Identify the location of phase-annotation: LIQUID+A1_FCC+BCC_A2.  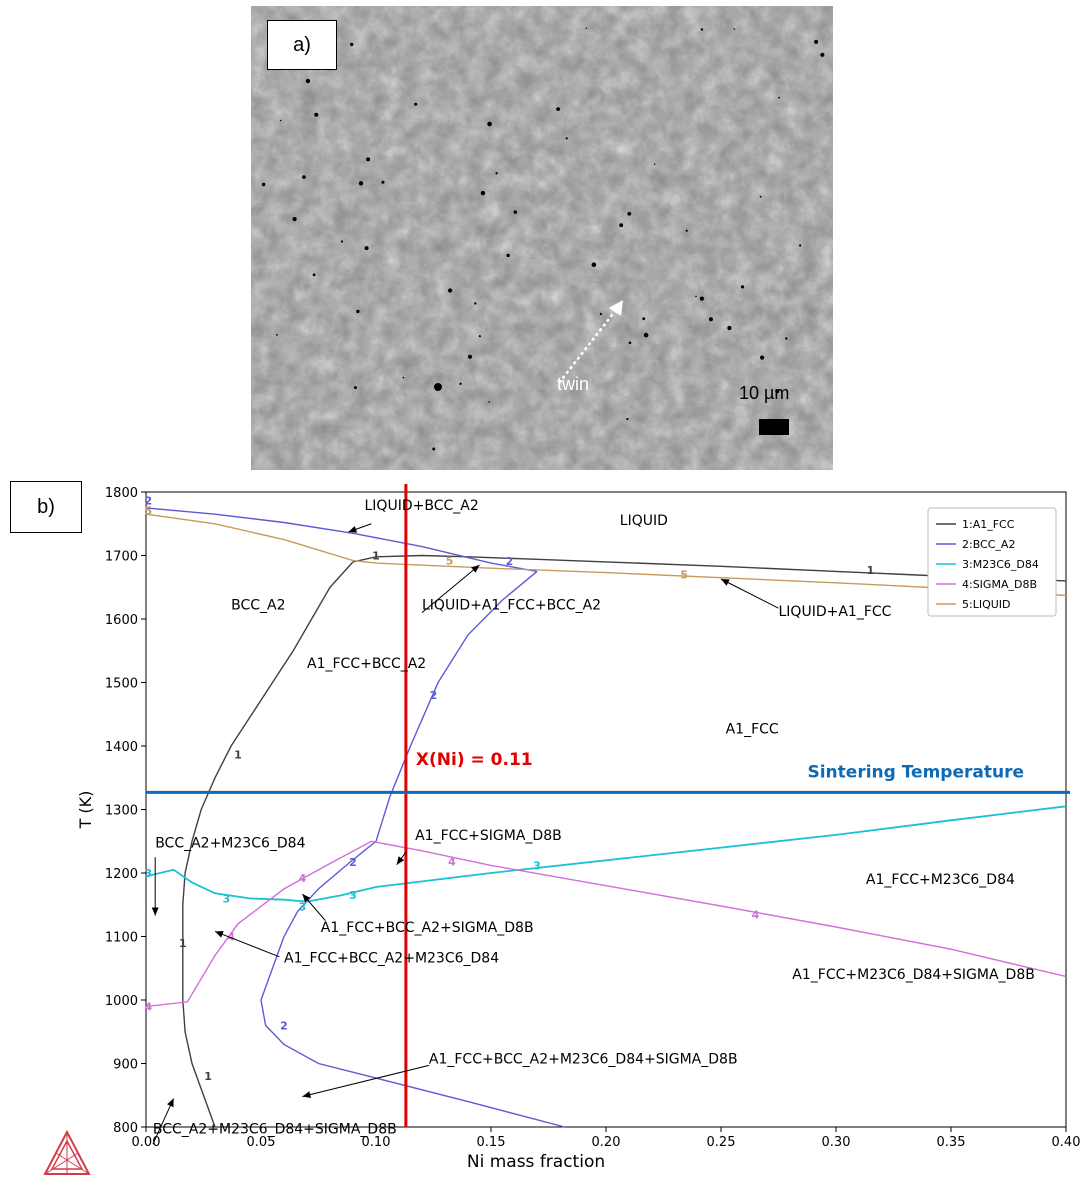
(511, 605).